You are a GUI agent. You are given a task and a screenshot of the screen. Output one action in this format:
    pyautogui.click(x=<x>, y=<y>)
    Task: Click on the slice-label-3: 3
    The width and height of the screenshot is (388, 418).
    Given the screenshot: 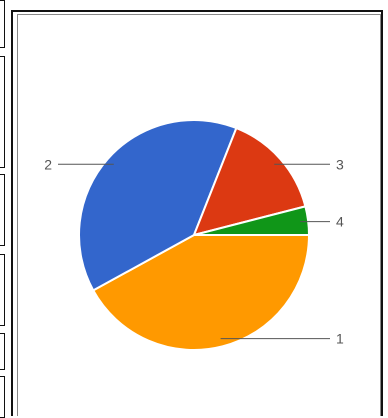 What is the action you would take?
    pyautogui.click(x=340, y=164)
    